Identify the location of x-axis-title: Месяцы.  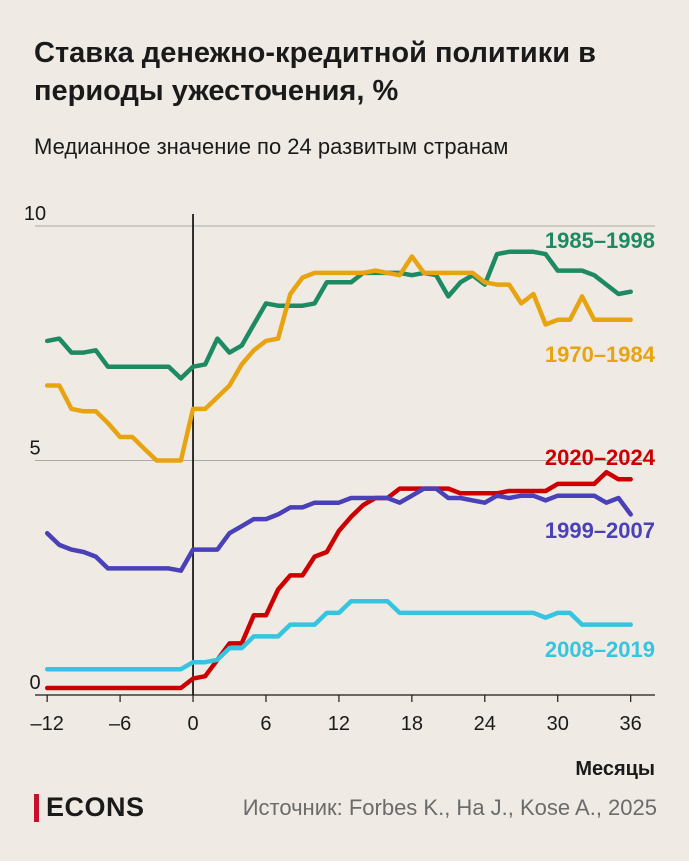
(615, 769).